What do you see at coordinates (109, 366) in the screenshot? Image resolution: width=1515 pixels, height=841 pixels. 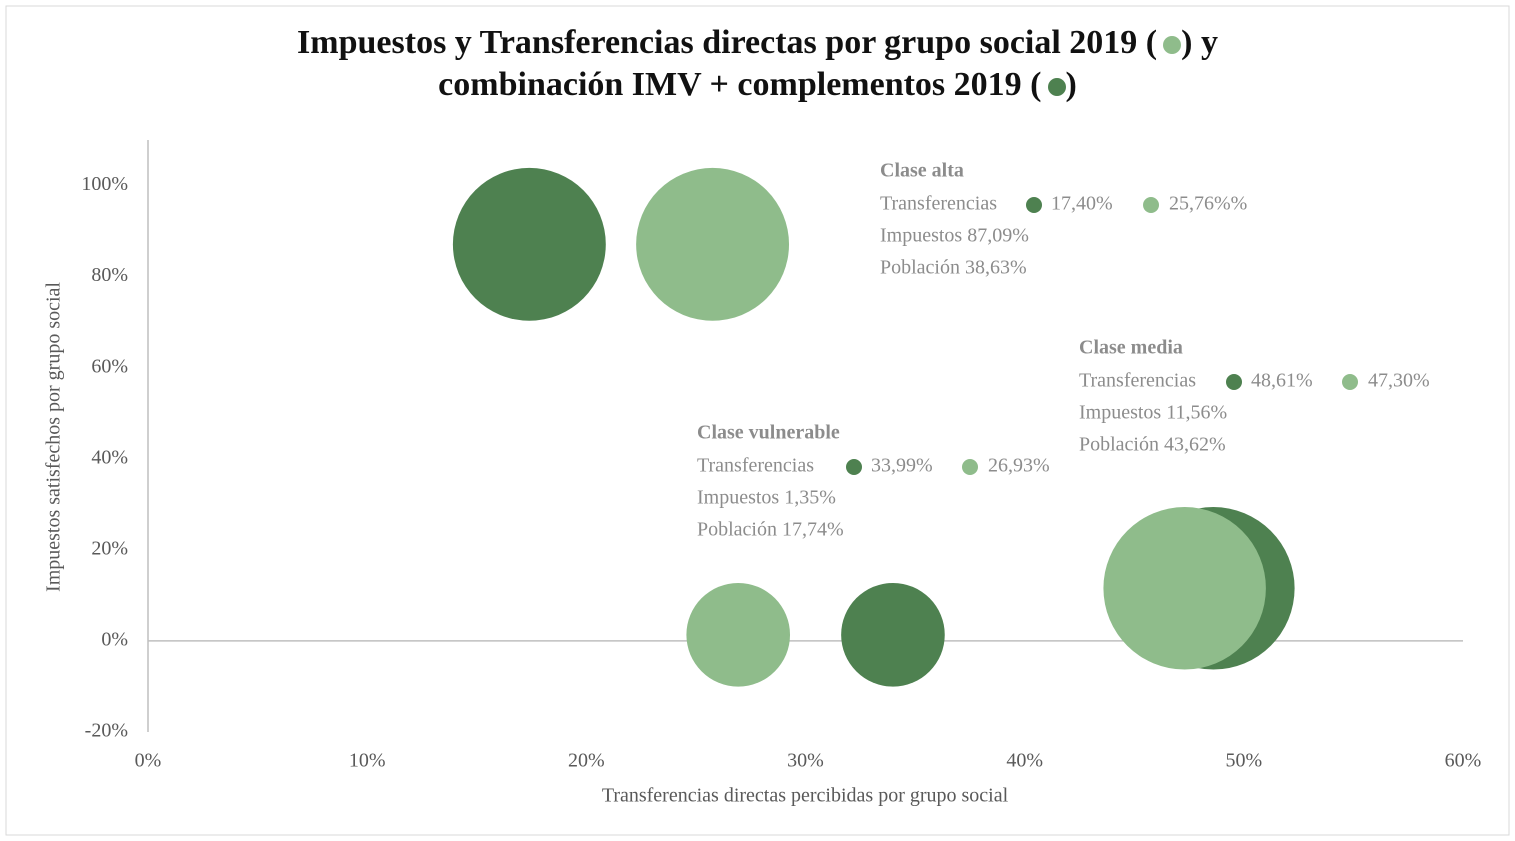 I see `y-tick-label: 60%` at bounding box center [109, 366].